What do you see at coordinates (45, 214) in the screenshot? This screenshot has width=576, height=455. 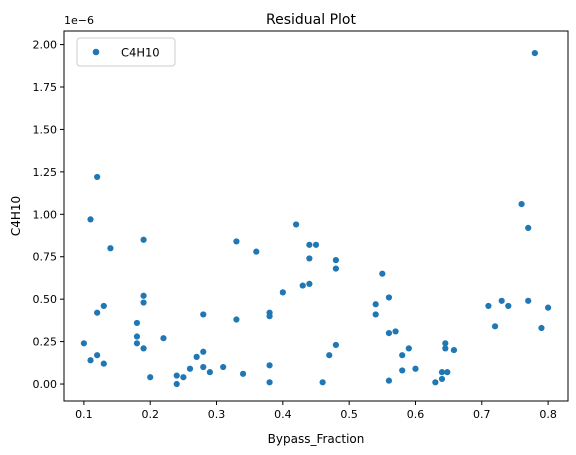 I see `y-tick-label: 1.00` at bounding box center [45, 214].